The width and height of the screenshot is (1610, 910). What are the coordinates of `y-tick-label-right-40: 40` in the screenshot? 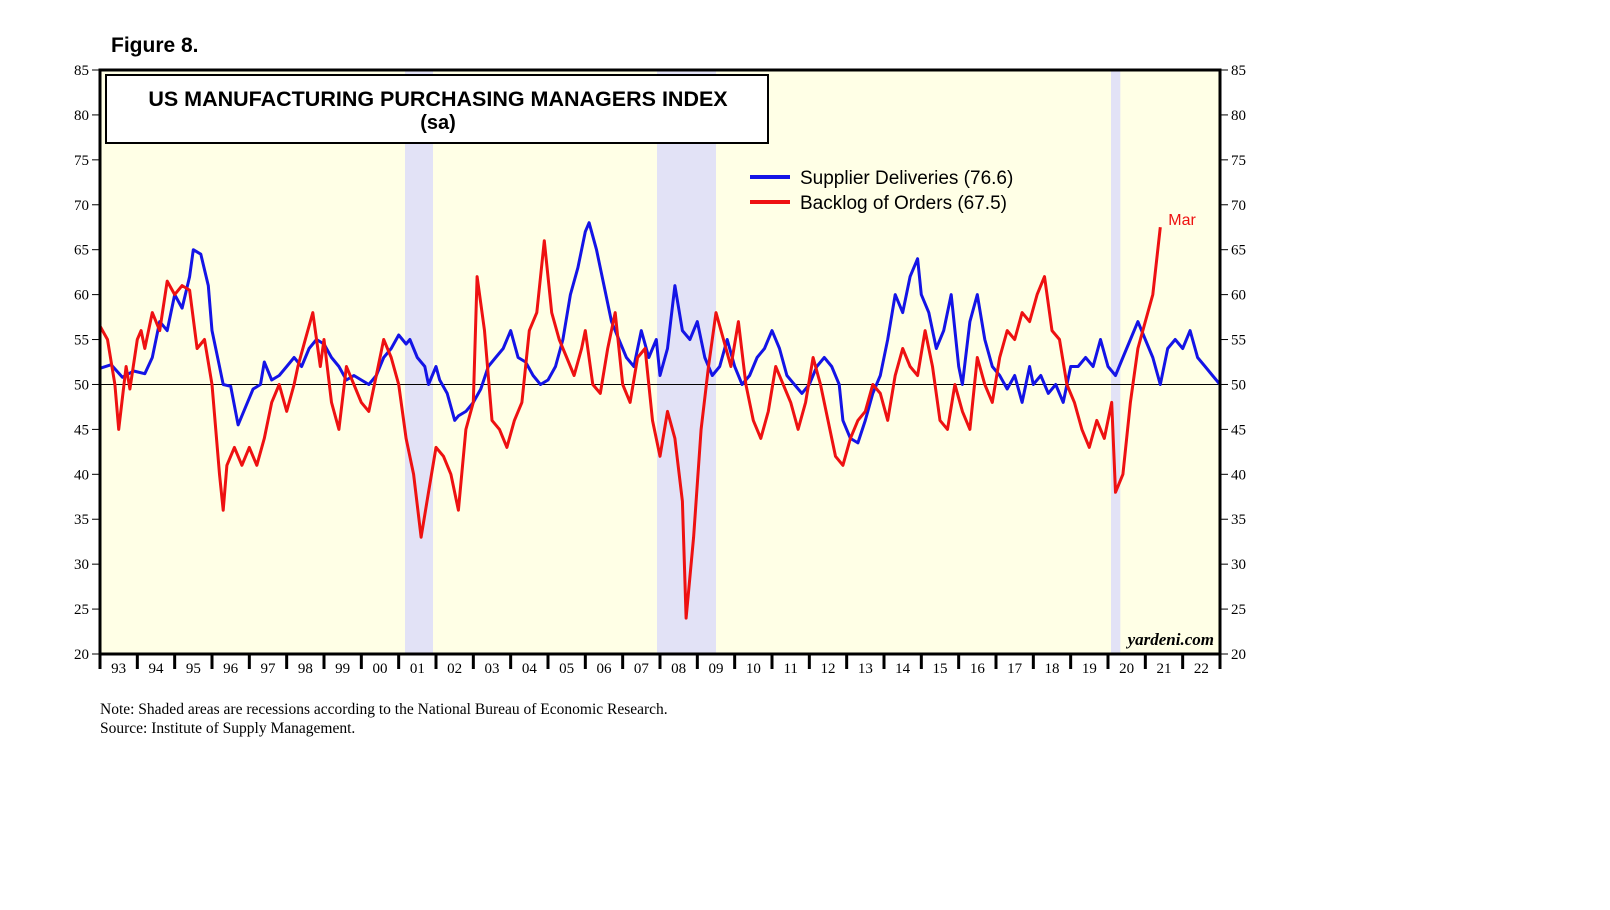 It's located at (1238, 475).